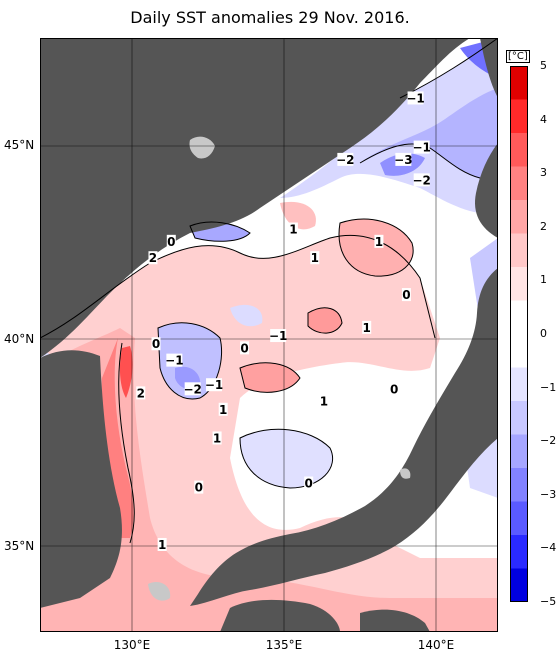  What do you see at coordinates (436, 645) in the screenshot?
I see `lon-label-140: 140°E` at bounding box center [436, 645].